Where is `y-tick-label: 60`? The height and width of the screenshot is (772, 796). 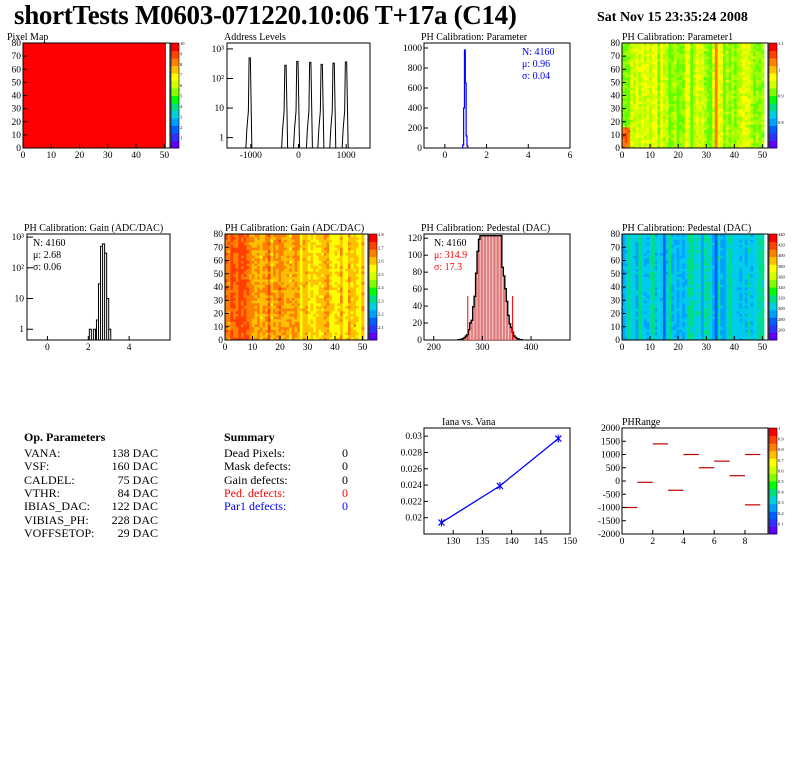 y-tick-label: 60 is located at coordinates (418, 290).